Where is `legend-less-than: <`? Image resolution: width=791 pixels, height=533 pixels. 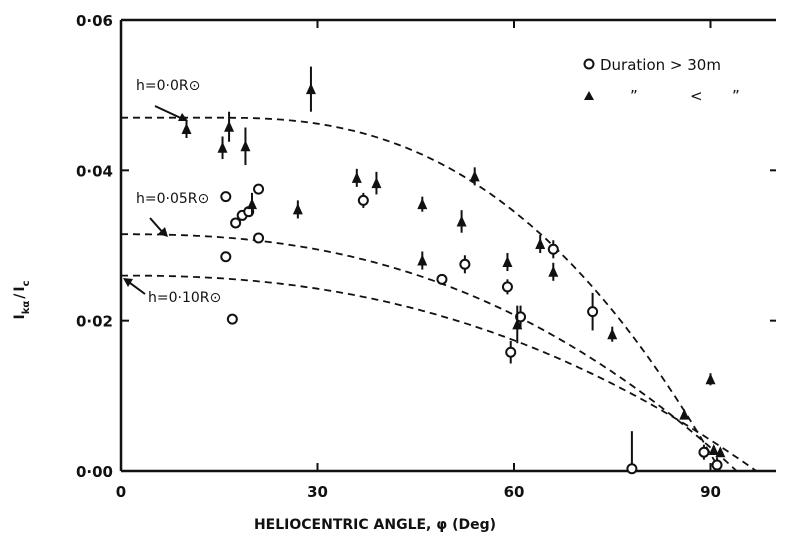
legend-less-than: < is located at coordinates (696, 96).